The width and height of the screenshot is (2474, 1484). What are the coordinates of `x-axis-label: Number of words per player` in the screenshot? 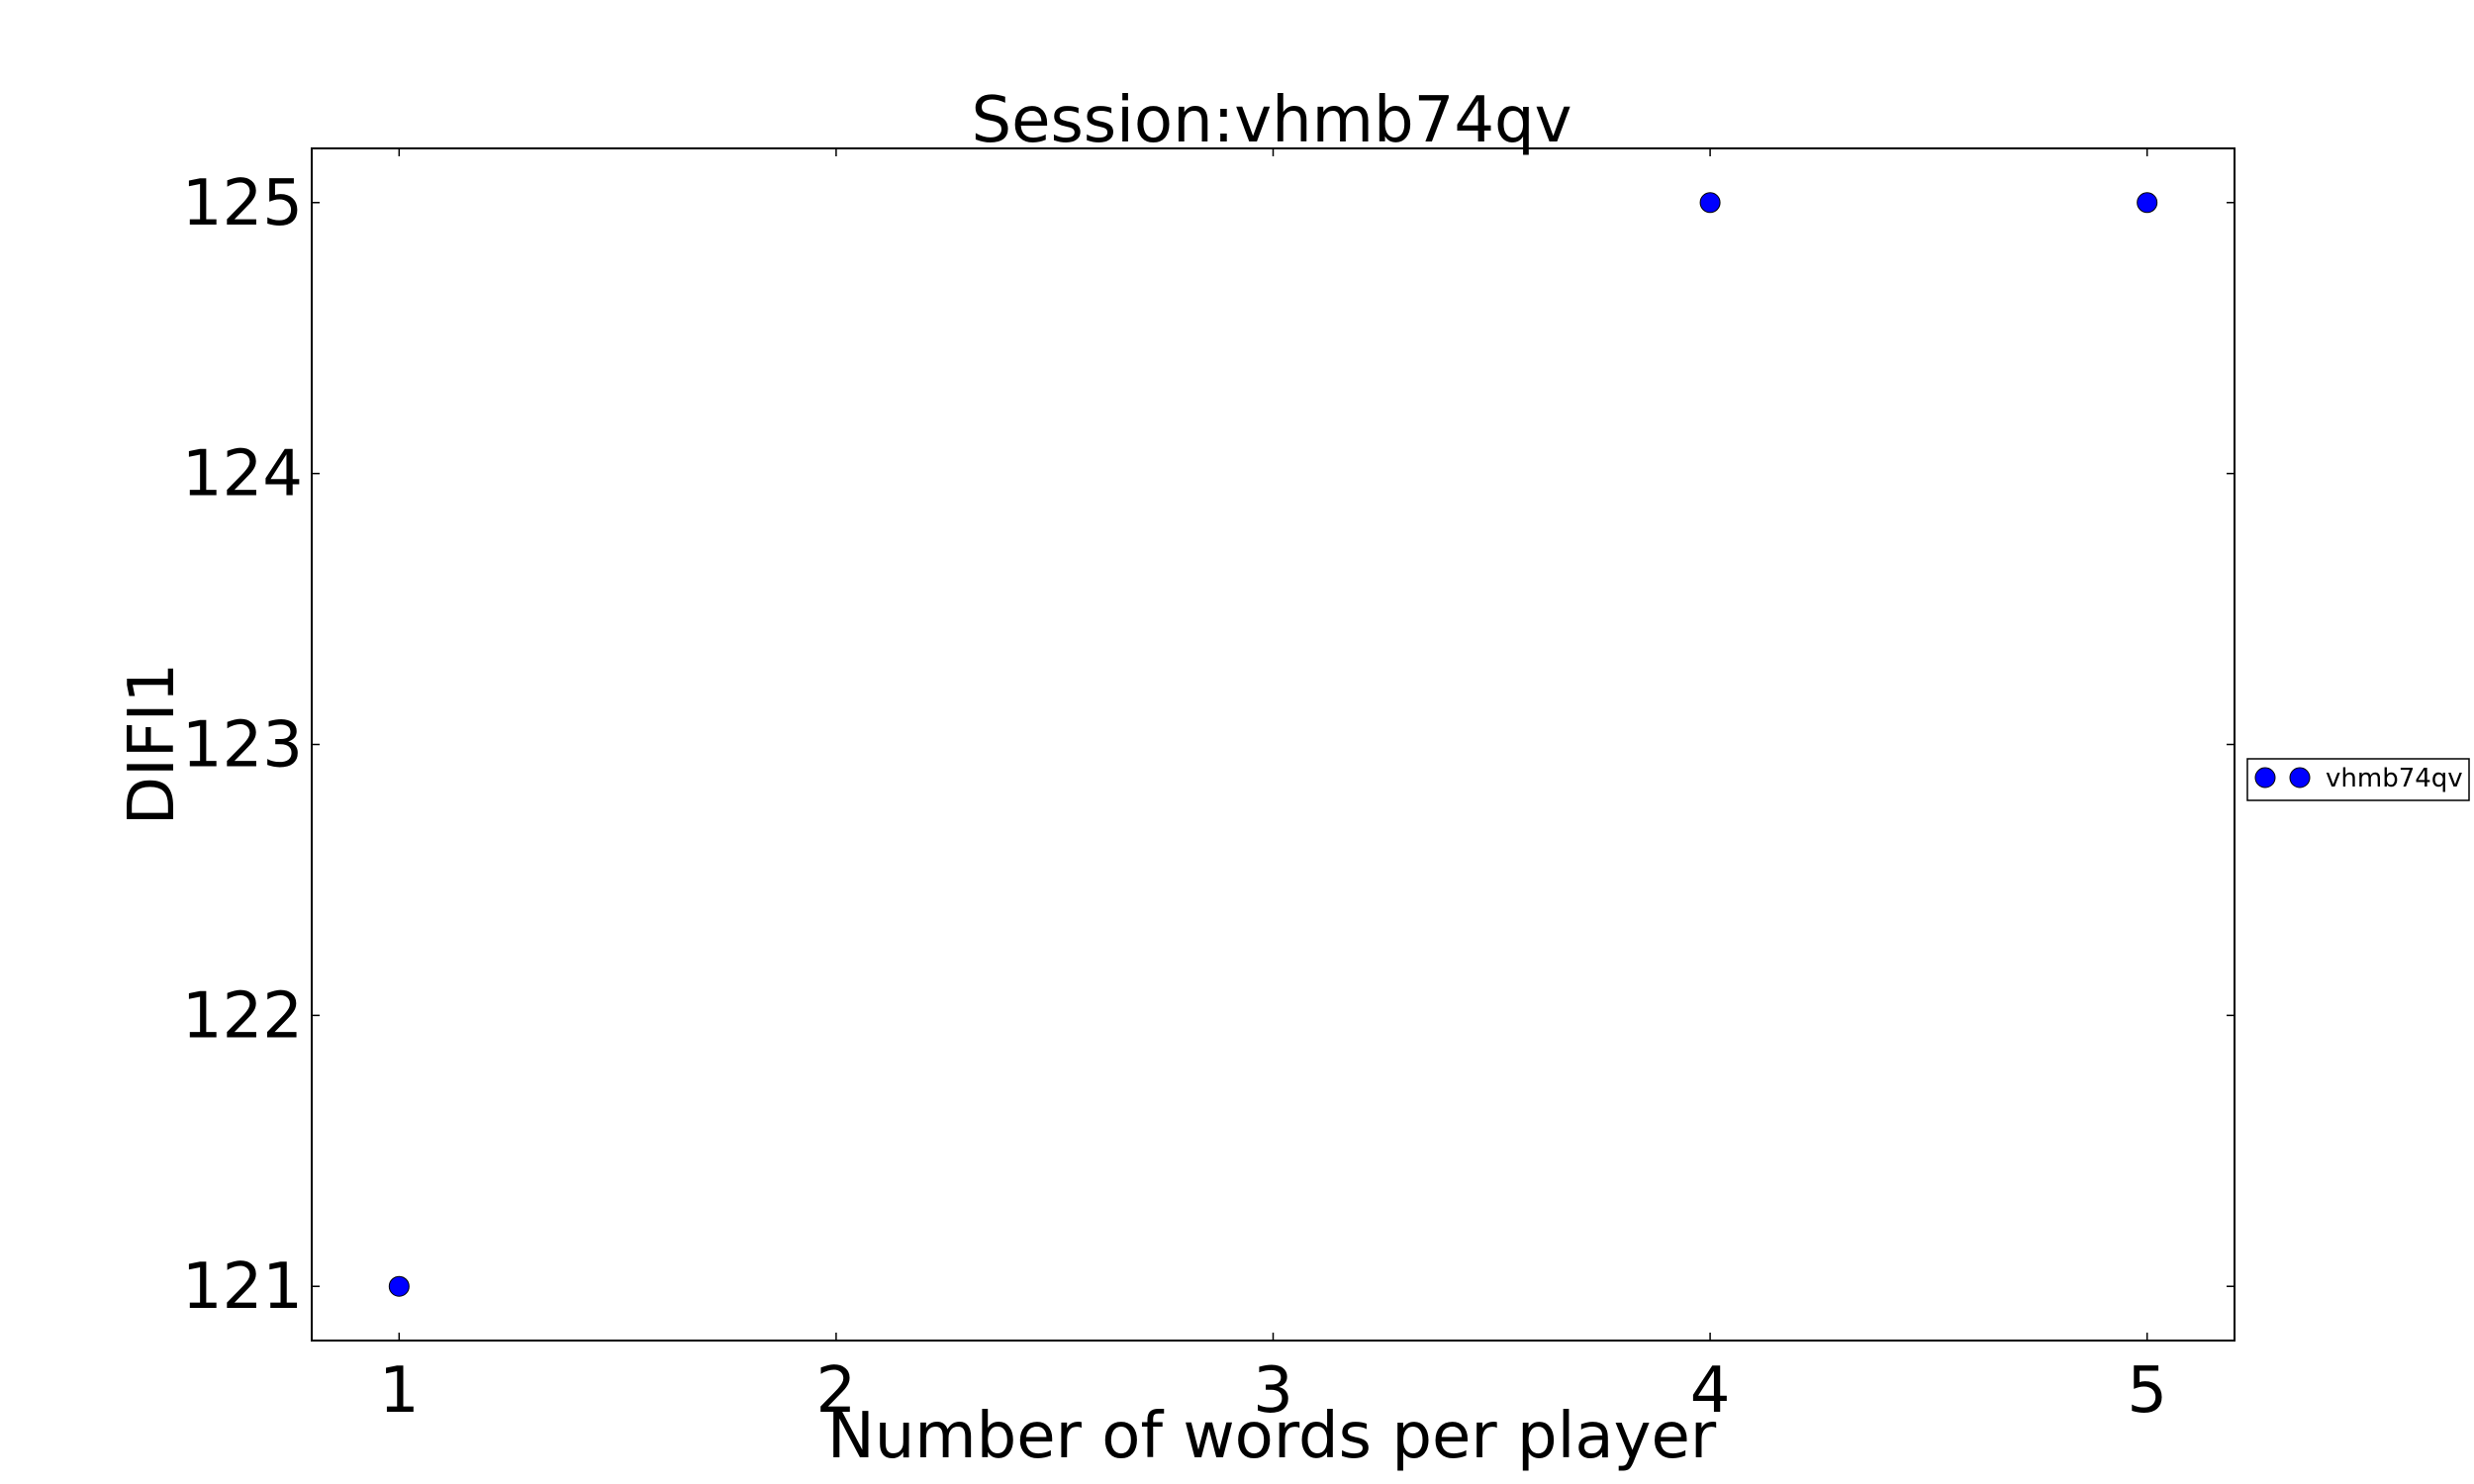 It's located at (1272, 1436).